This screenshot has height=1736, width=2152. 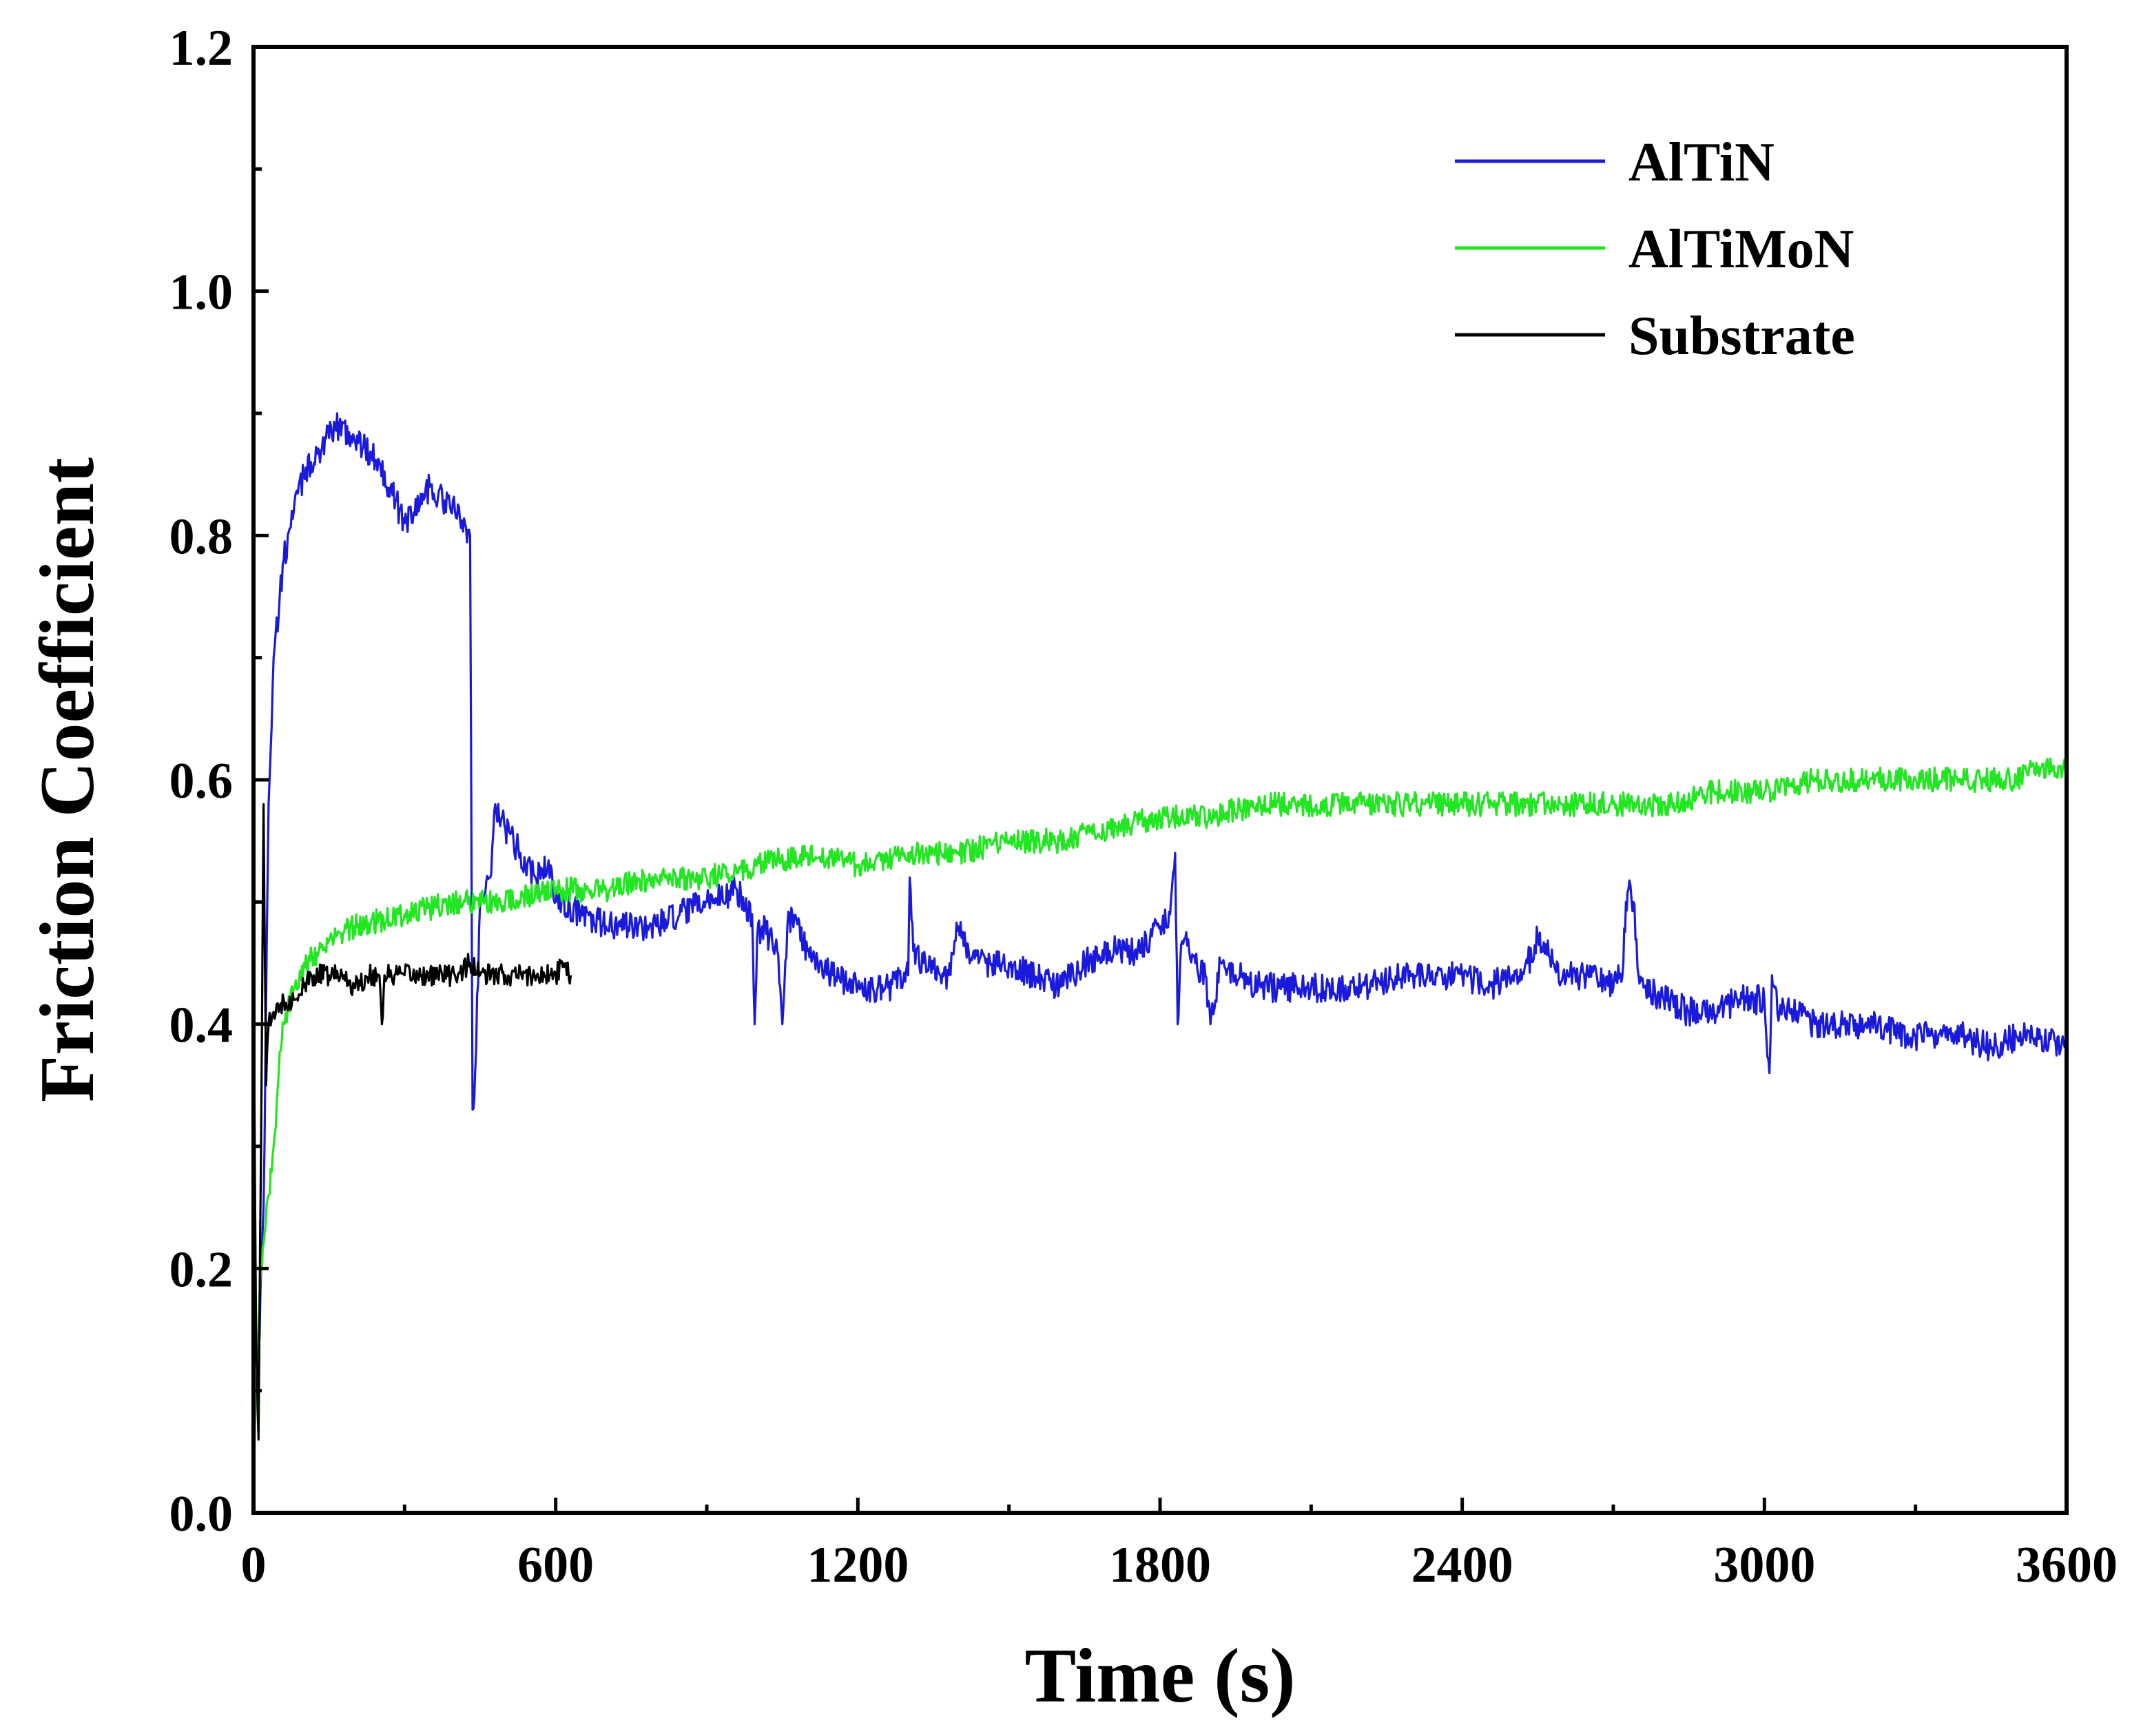 I want to click on y-tick-label: 1.2, so click(x=202, y=48).